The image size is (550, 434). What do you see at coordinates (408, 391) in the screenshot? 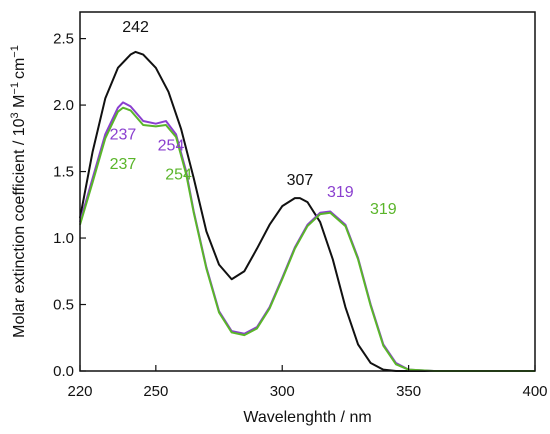
I see `x-tick-label: 350` at bounding box center [408, 391].